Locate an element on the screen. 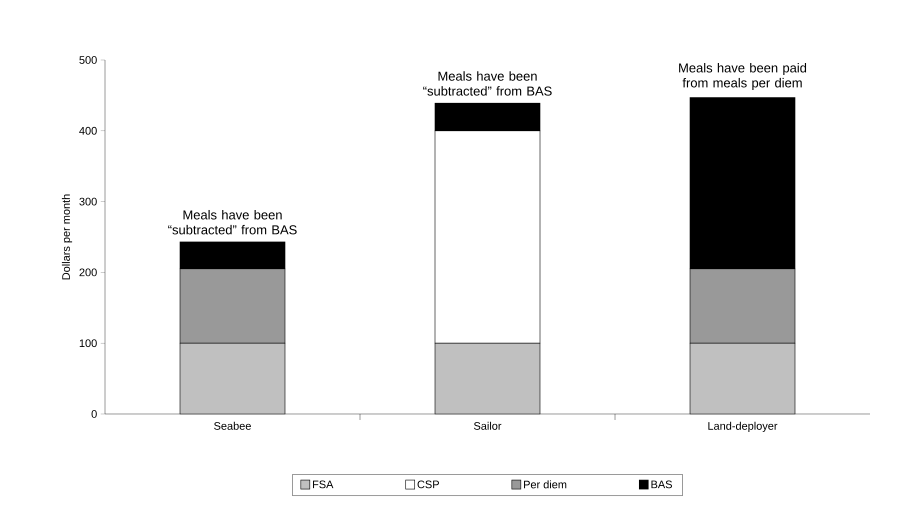  y-tick-label: 300 is located at coordinates (88, 202).